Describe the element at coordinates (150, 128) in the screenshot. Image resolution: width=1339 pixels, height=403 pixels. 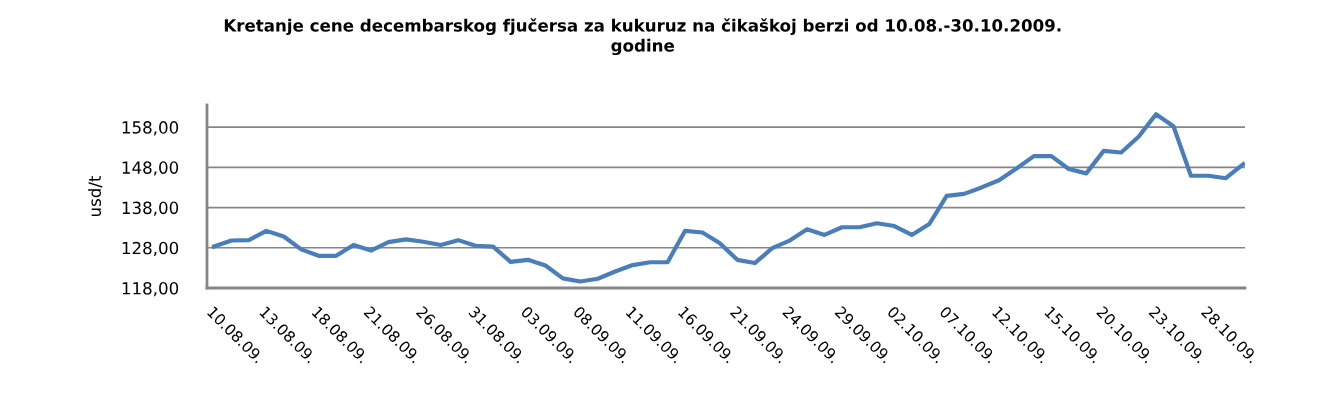
I see `y-tick-label: 158,00` at that location.